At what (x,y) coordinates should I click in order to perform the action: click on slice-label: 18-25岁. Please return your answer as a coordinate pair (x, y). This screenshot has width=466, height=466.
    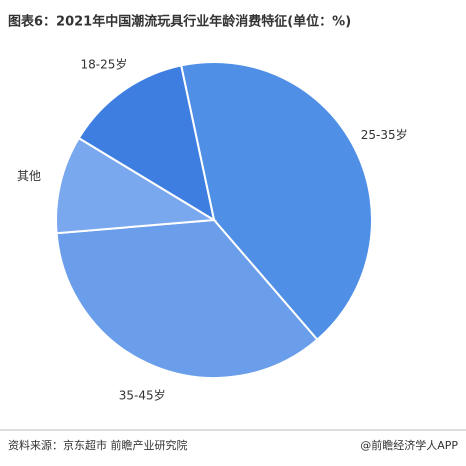
    Looking at the image, I should click on (103, 64).